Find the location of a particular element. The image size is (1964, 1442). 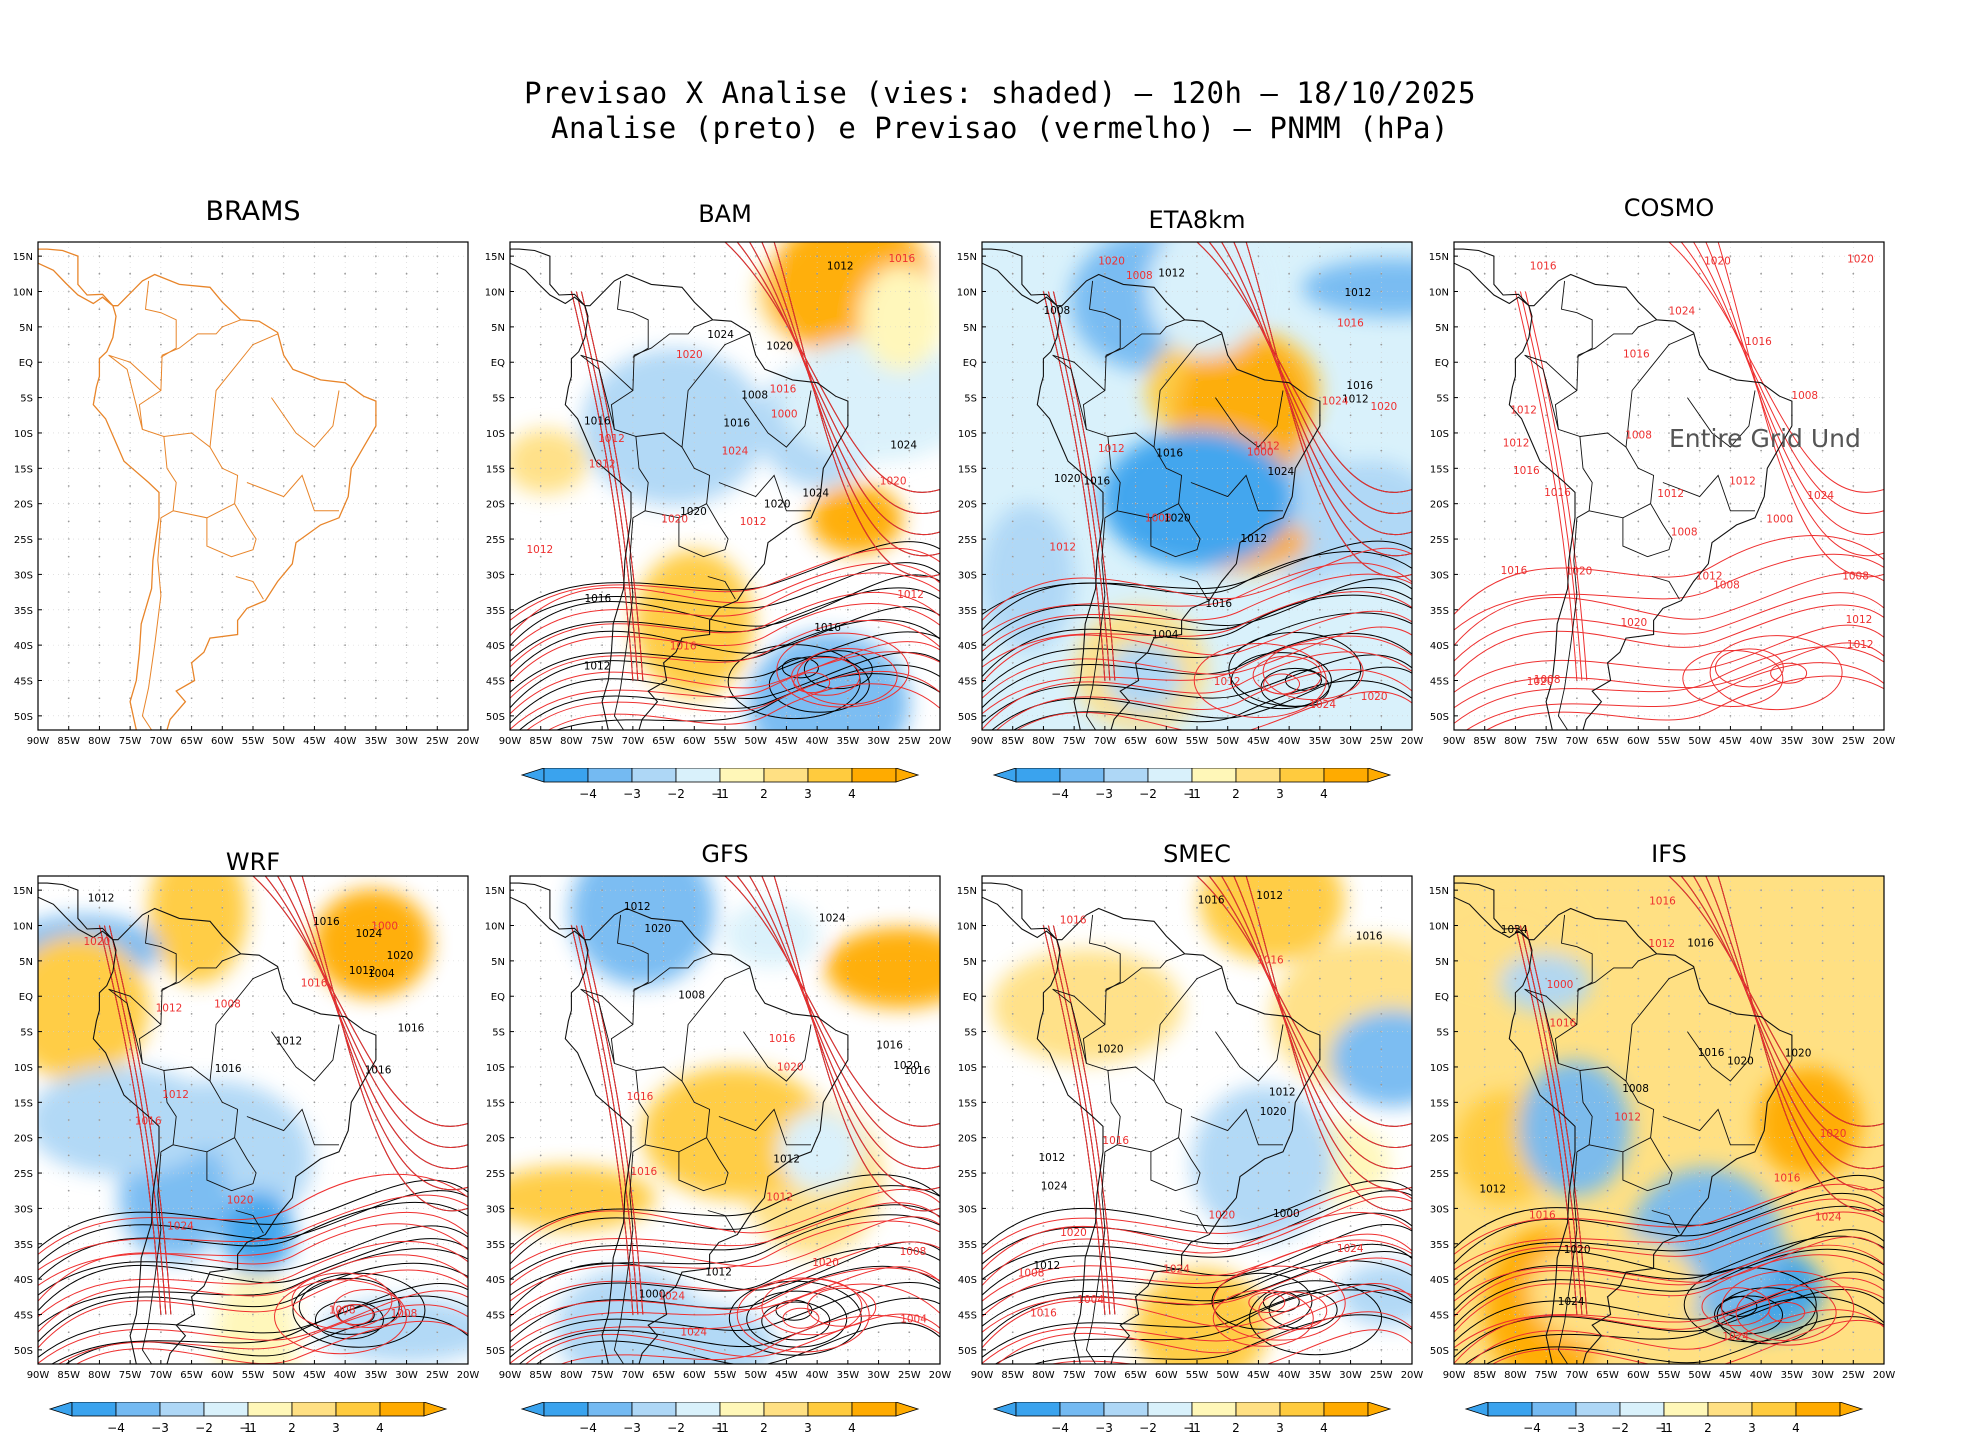

lon-tick-label: 90W is located at coordinates (510, 741).